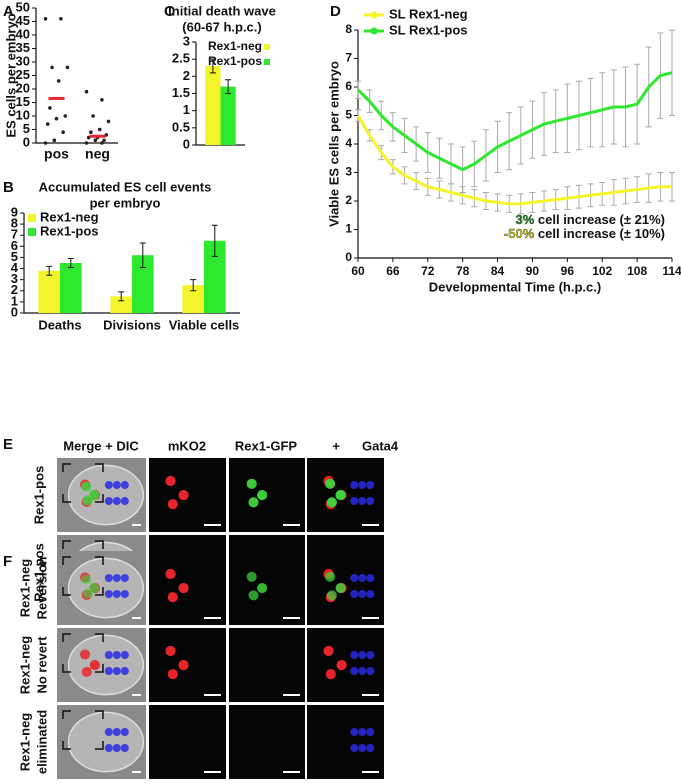 The image size is (681, 784). What do you see at coordinates (186, 109) in the screenshot?
I see `y-tick-label: 1` at bounding box center [186, 109].